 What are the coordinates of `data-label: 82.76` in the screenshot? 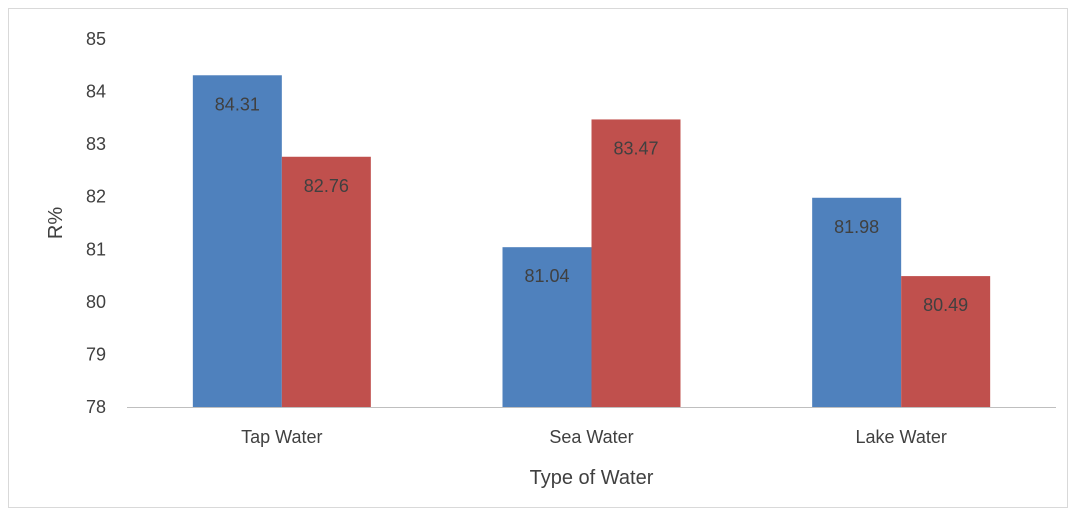 It's located at (326, 186).